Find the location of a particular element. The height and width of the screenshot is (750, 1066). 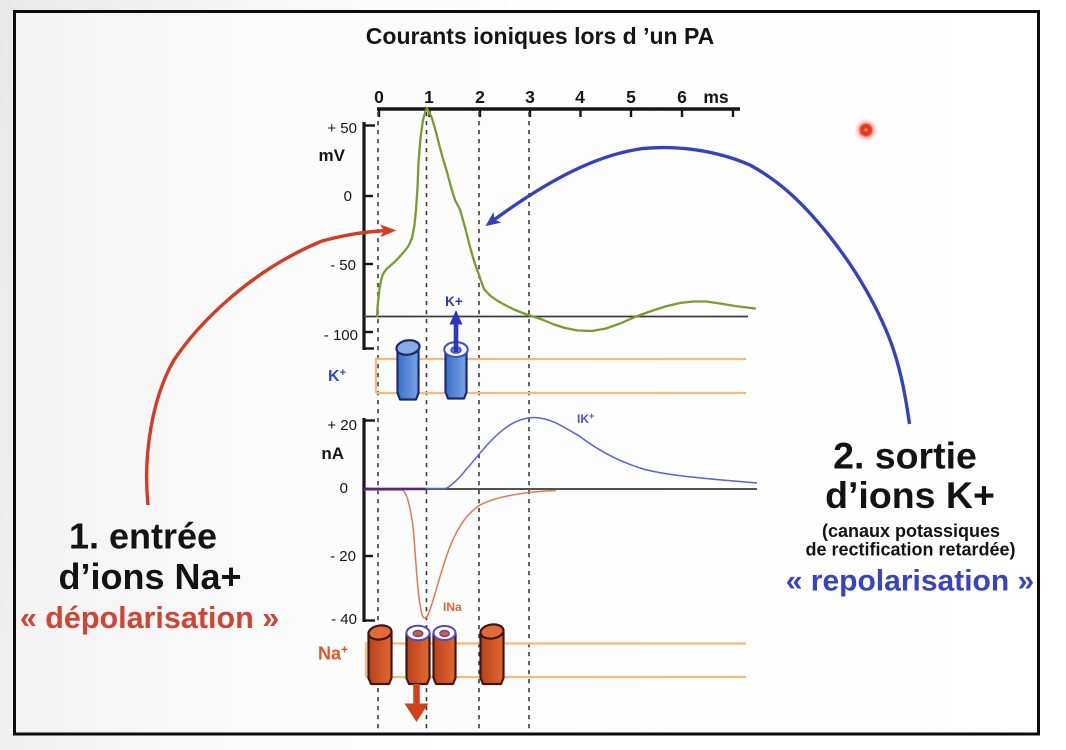

svg-text: K+ is located at coordinates (454, 301).